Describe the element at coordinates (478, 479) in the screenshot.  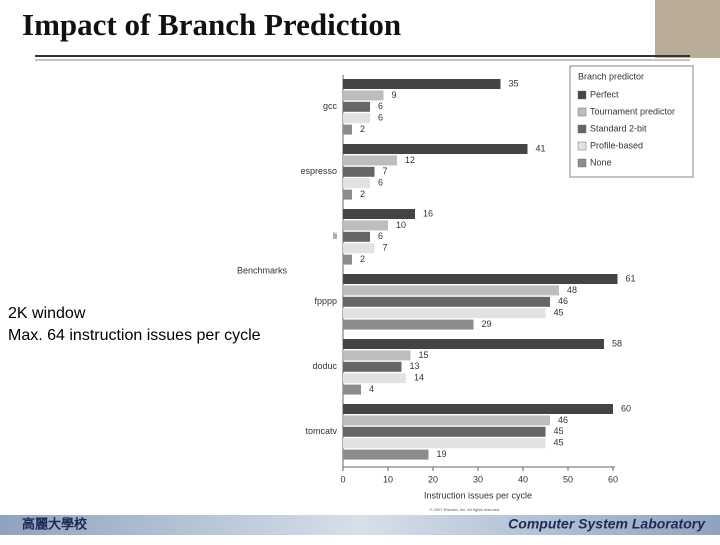
I see `x-tick-label: 30` at that location.